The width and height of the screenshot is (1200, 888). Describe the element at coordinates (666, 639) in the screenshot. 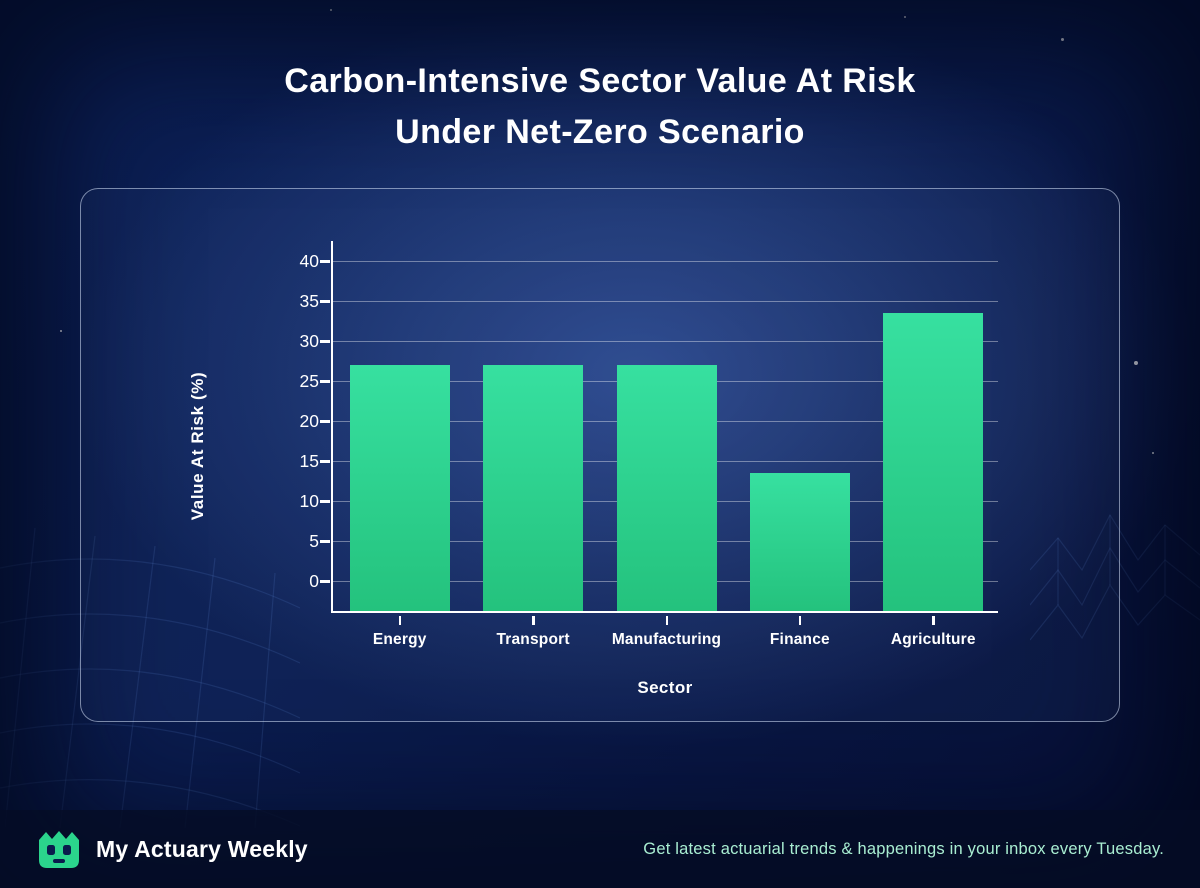

I see `x-tick-label-manufacturing: Manufacturing` at that location.